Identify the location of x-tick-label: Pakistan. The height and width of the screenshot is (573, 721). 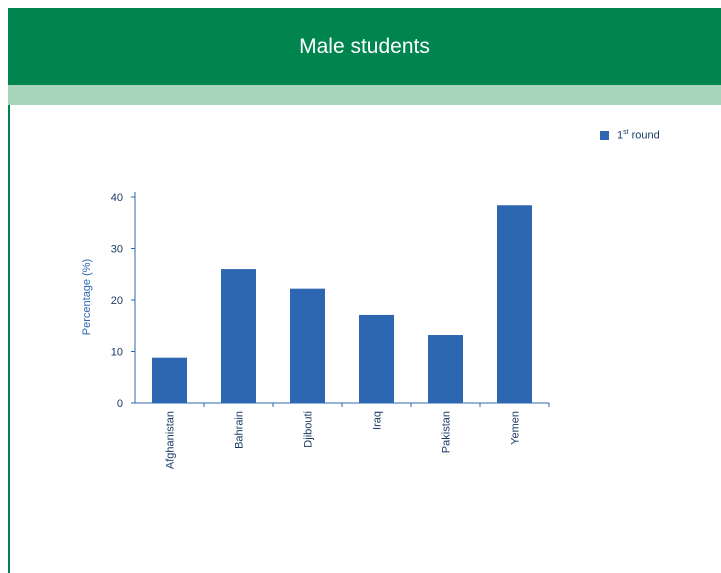
(447, 432).